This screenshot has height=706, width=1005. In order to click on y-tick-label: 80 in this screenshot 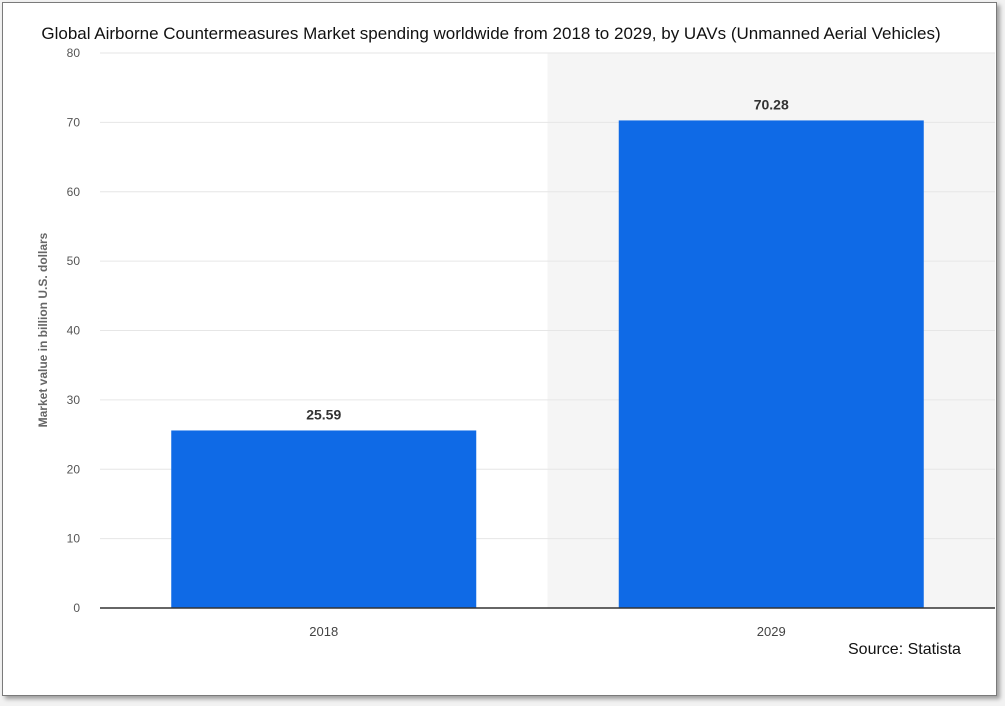, I will do `click(74, 53)`.